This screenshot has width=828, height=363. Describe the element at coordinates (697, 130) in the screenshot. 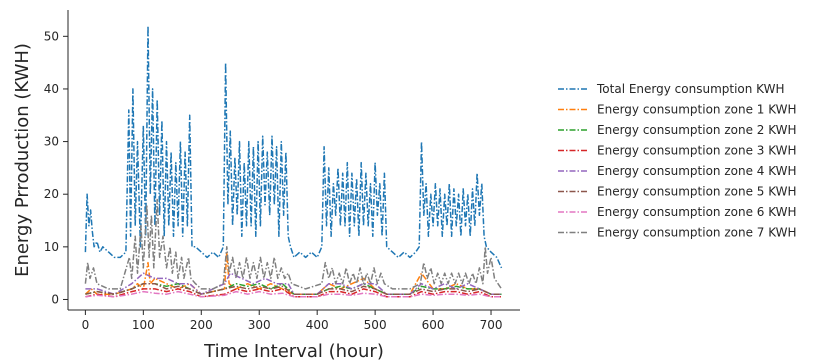

I see `legend-label: Energy consumption zone 2 KWH` at that location.